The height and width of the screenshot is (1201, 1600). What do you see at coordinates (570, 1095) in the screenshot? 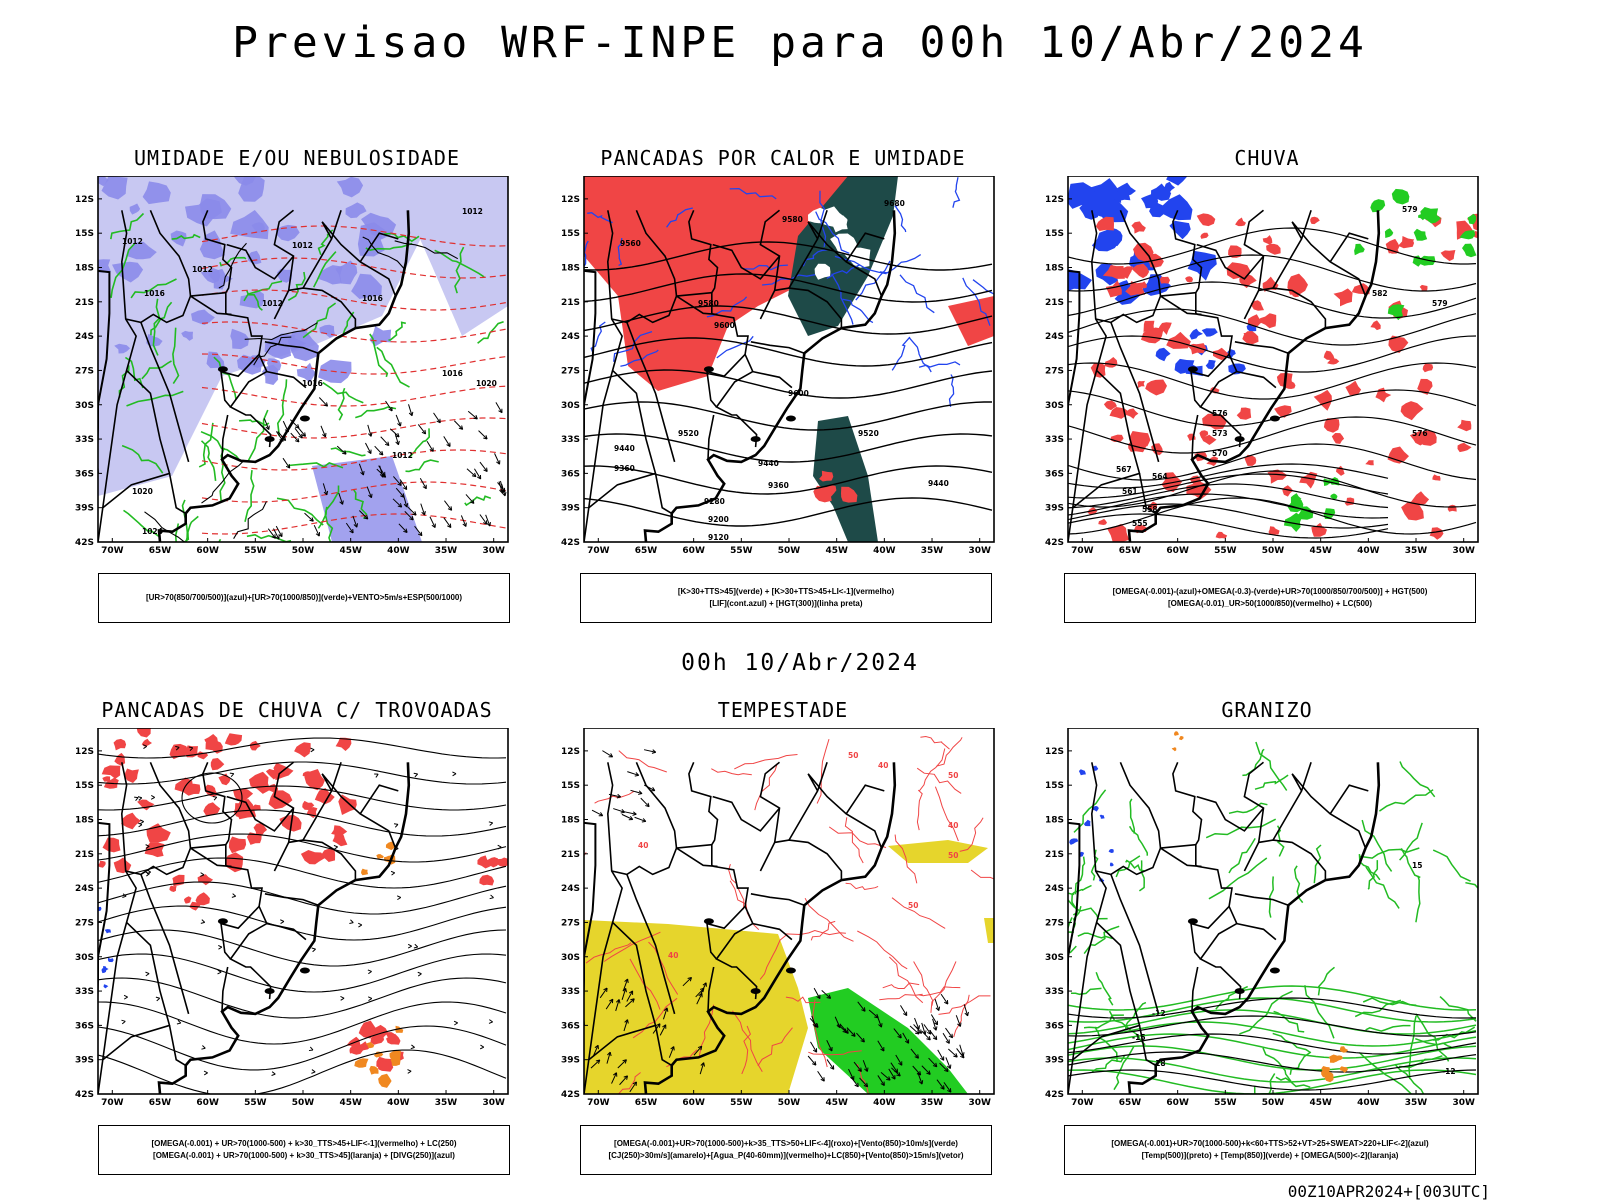
I see `lat-tick-label: 42S` at bounding box center [570, 1095].